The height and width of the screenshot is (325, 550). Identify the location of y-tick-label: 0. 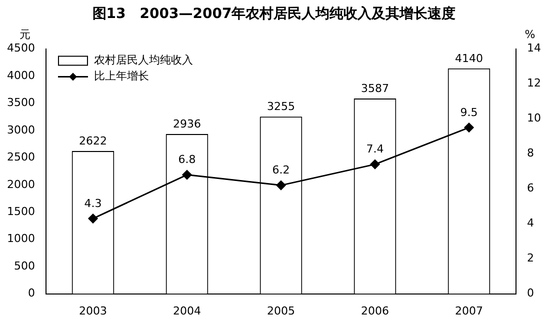
(31, 293).